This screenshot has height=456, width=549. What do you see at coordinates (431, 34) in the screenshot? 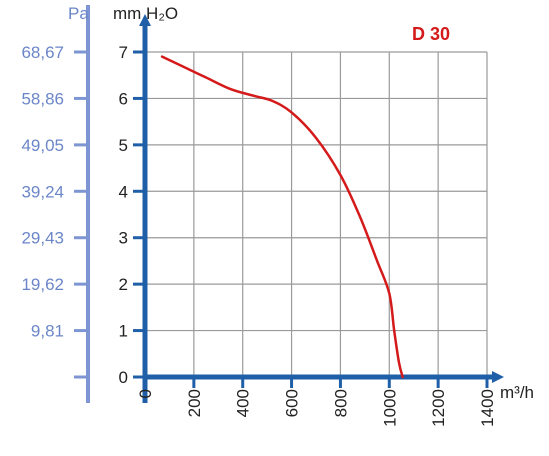
I see `chart-title: D 30` at bounding box center [431, 34].